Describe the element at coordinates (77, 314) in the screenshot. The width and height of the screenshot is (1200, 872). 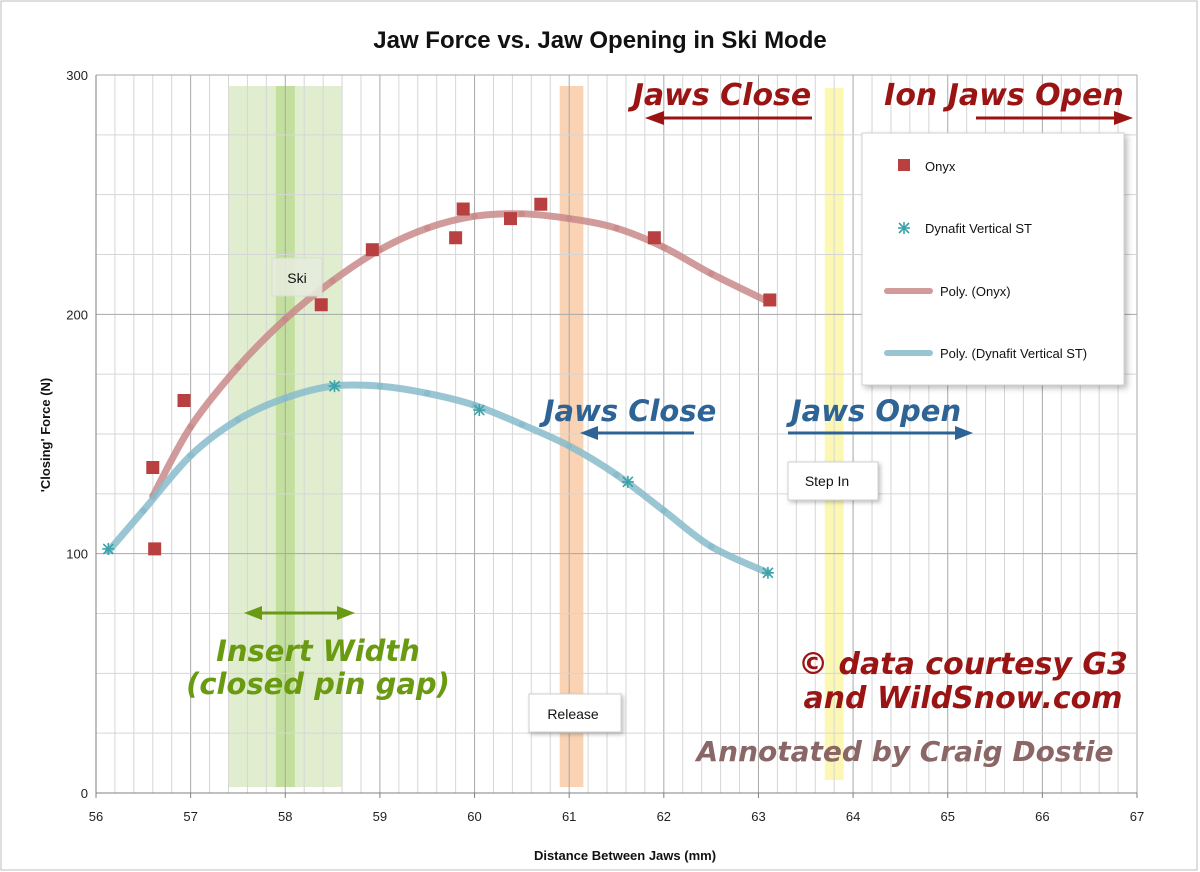
I see `y-tick-label: 200` at that location.